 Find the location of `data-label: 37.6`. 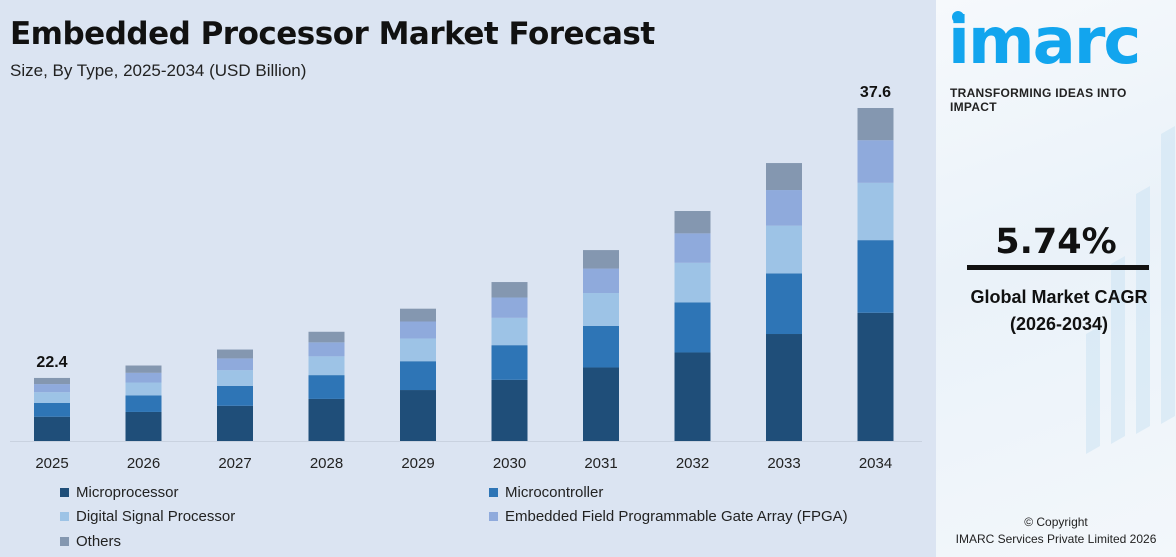

data-label: 37.6 is located at coordinates (875, 92).